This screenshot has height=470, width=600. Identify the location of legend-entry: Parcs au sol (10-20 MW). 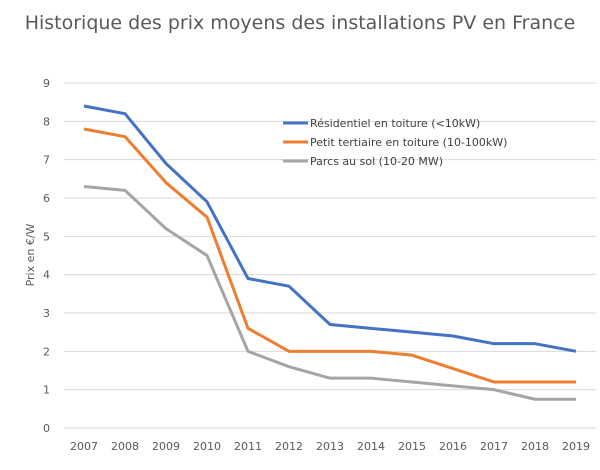
(376, 161).